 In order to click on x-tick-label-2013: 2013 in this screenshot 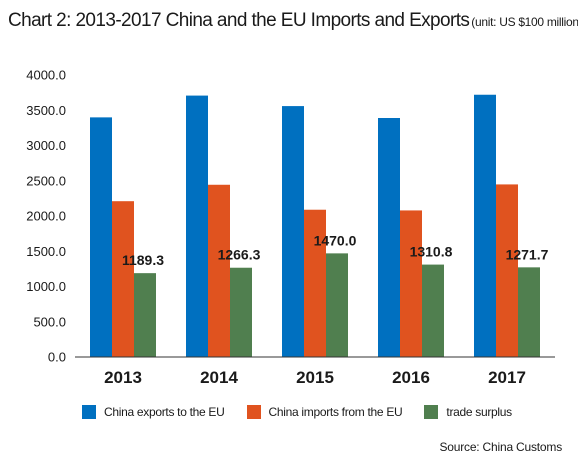, I will do `click(123, 377)`.